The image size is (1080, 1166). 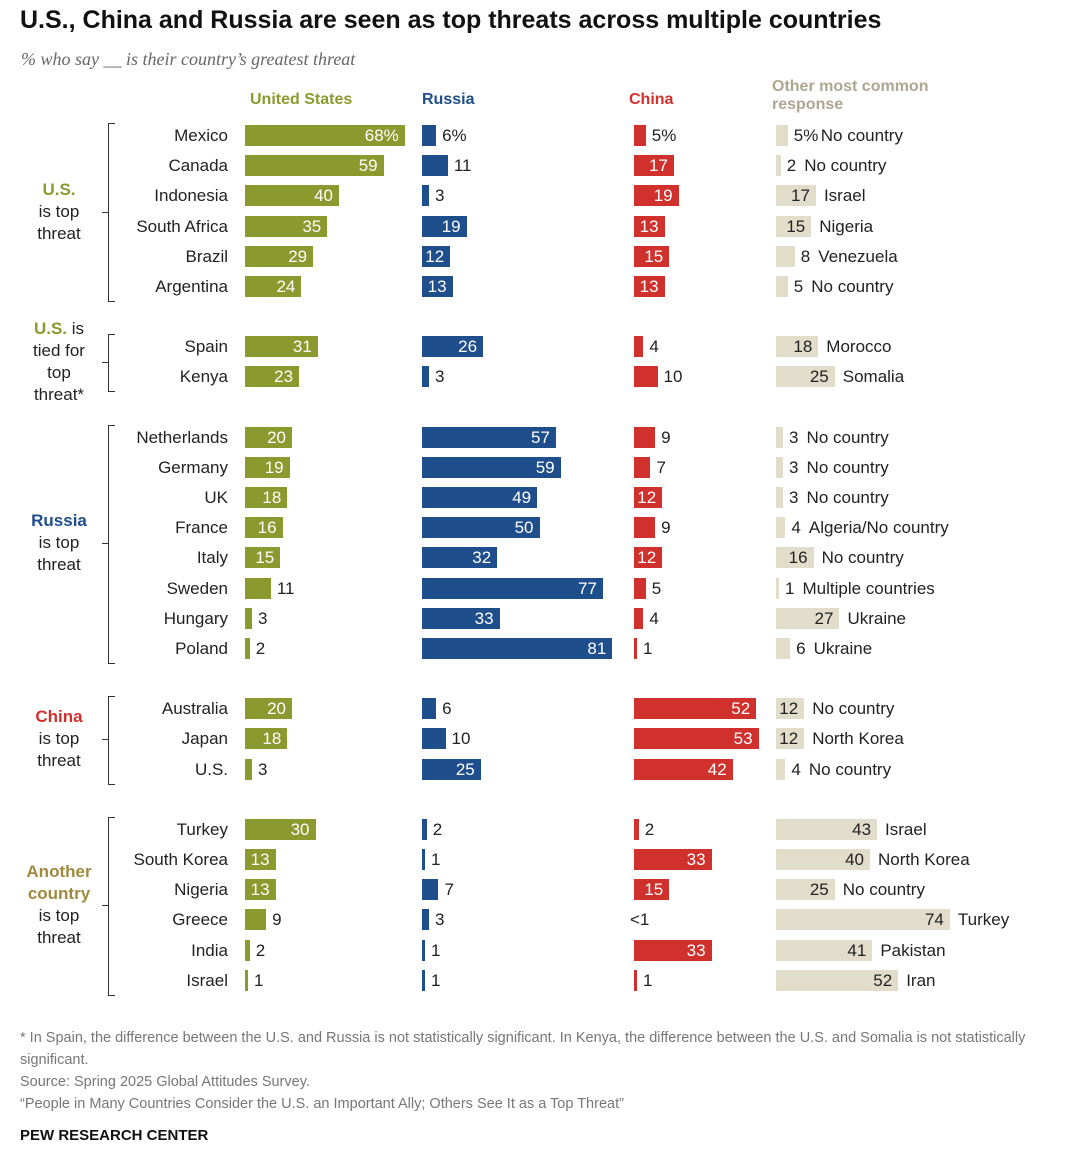 I want to click on data-label-other: 52, so click(x=883, y=980).